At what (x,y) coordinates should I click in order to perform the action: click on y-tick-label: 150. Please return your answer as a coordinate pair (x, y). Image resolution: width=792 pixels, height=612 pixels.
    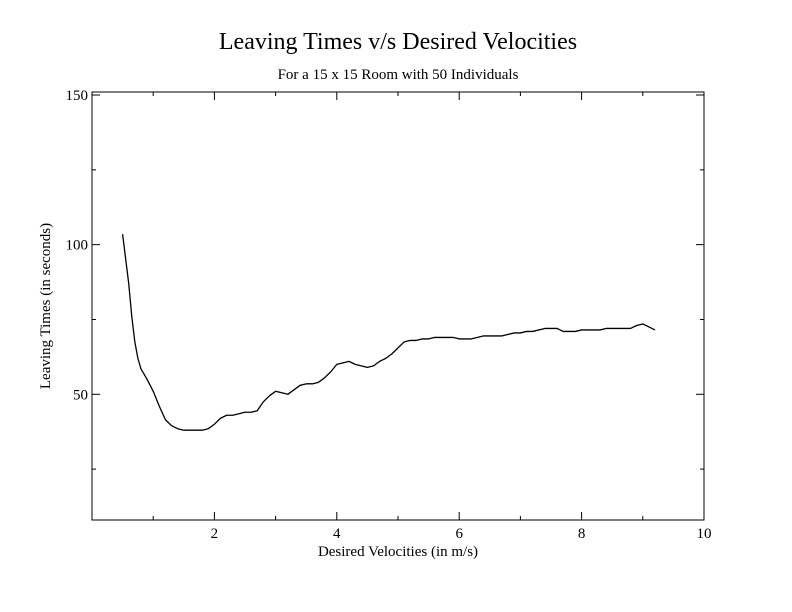
    Looking at the image, I should click on (77, 96).